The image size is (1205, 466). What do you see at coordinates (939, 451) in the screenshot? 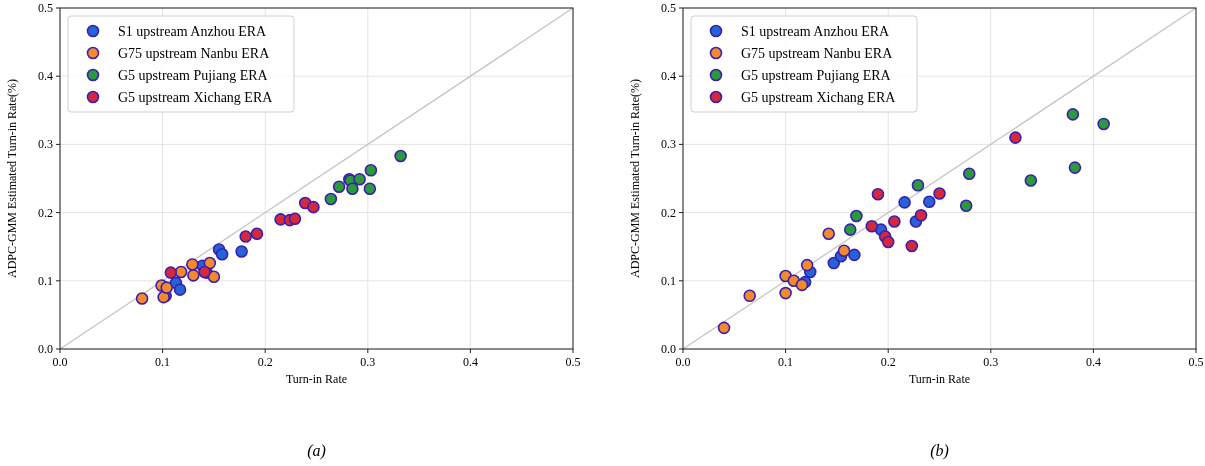
I see `text: (b)` at bounding box center [939, 451].